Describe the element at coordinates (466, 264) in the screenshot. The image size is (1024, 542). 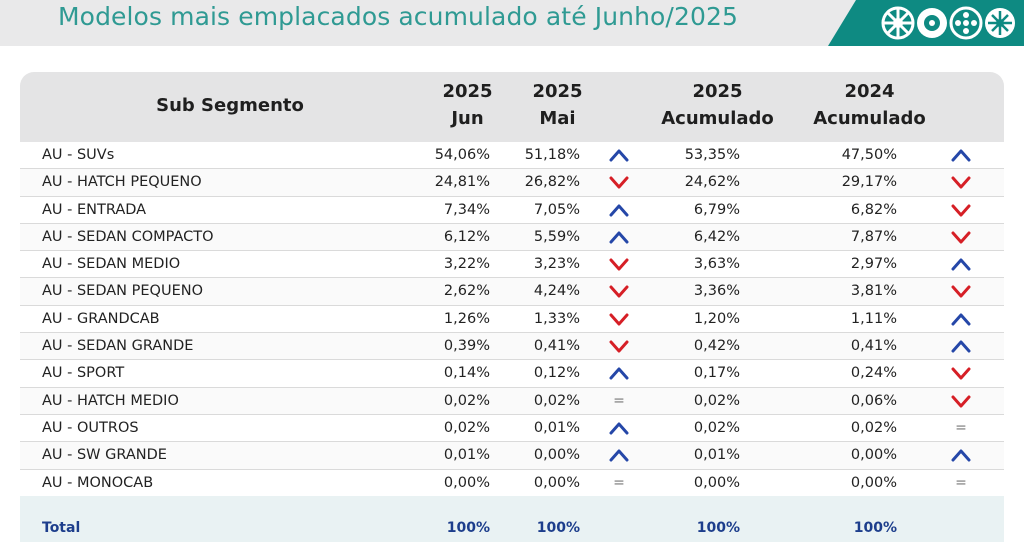
I see `jun-cell: 3,22%` at that location.